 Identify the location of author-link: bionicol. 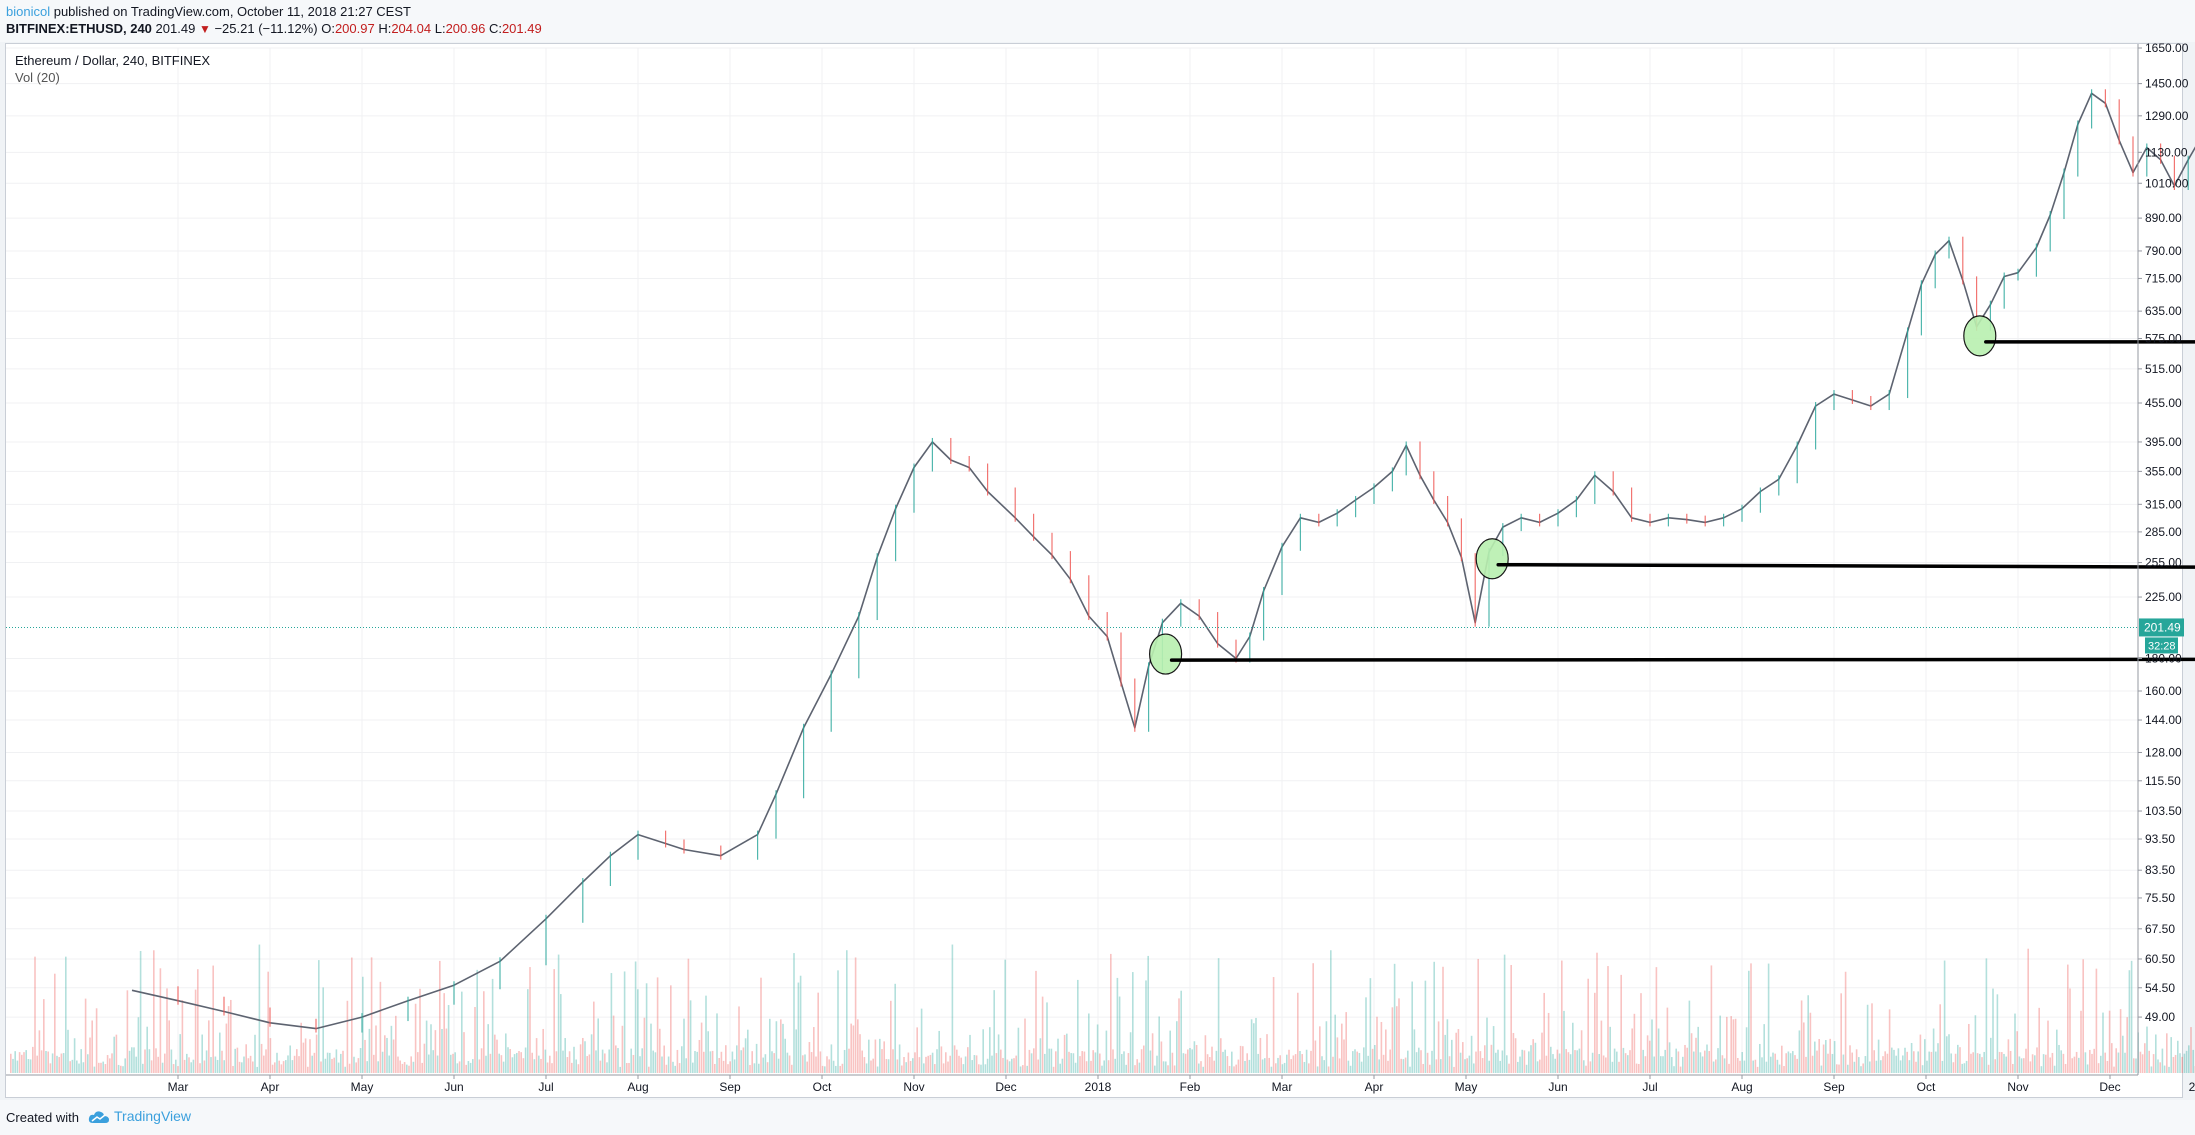
(28, 11).